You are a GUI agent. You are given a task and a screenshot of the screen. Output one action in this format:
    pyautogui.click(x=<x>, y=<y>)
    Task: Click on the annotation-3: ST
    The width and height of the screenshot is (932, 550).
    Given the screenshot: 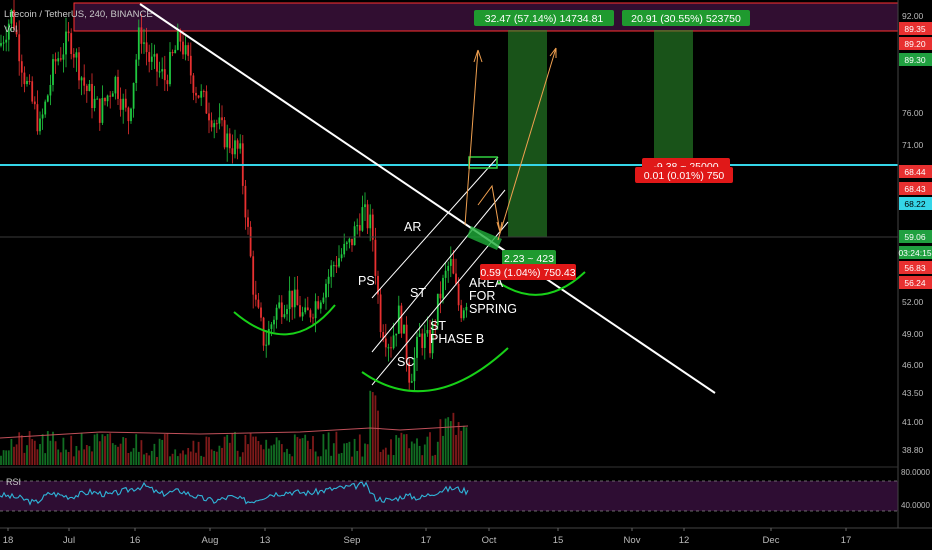 What is the action you would take?
    pyautogui.click(x=418, y=293)
    